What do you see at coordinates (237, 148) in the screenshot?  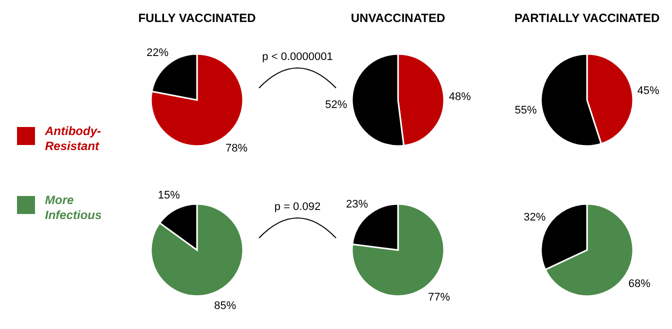 I see `data-label: 78%` at bounding box center [237, 148].